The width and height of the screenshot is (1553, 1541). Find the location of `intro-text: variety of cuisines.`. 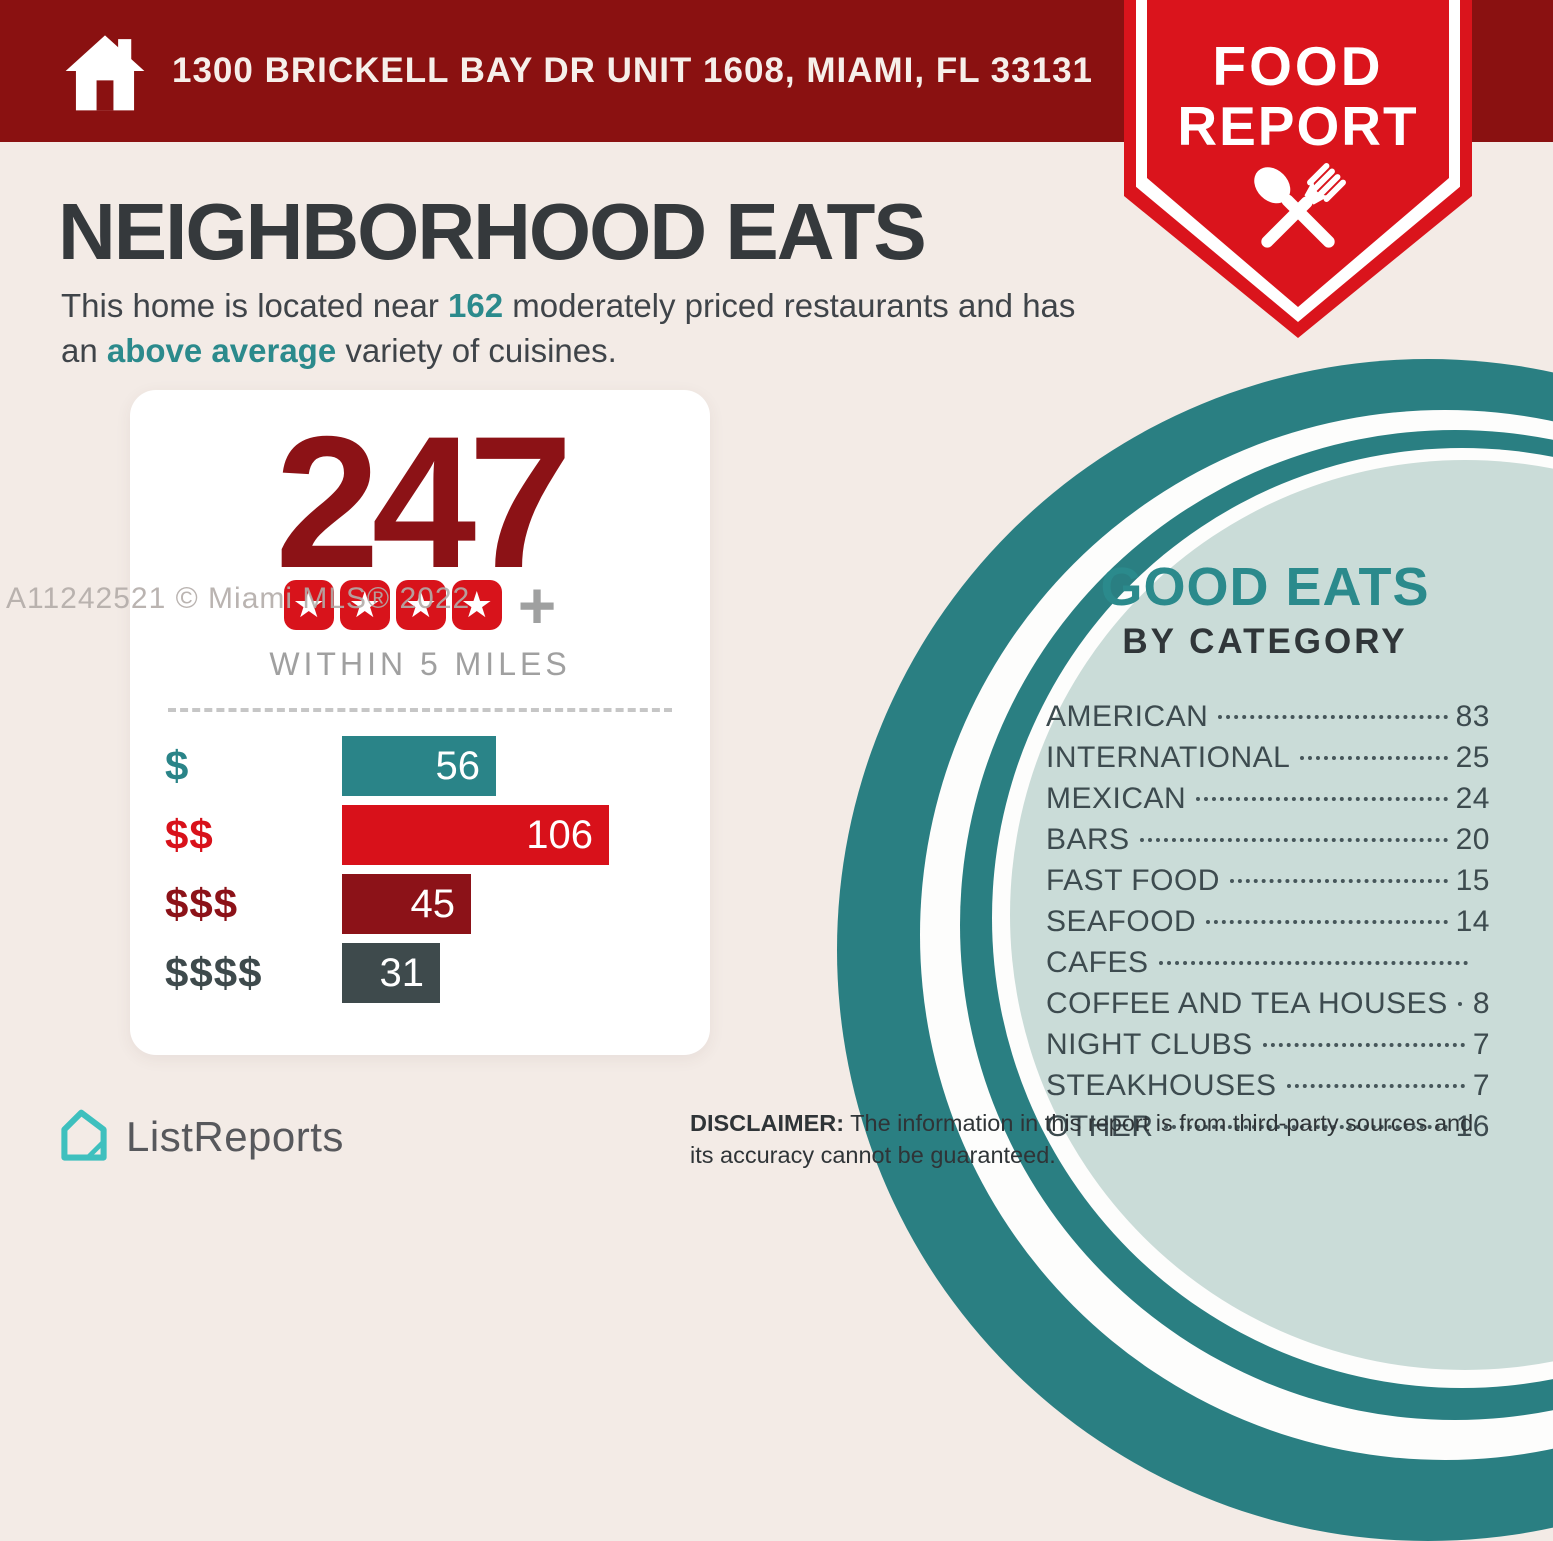

intro-text: variety of cuisines. is located at coordinates (476, 351).